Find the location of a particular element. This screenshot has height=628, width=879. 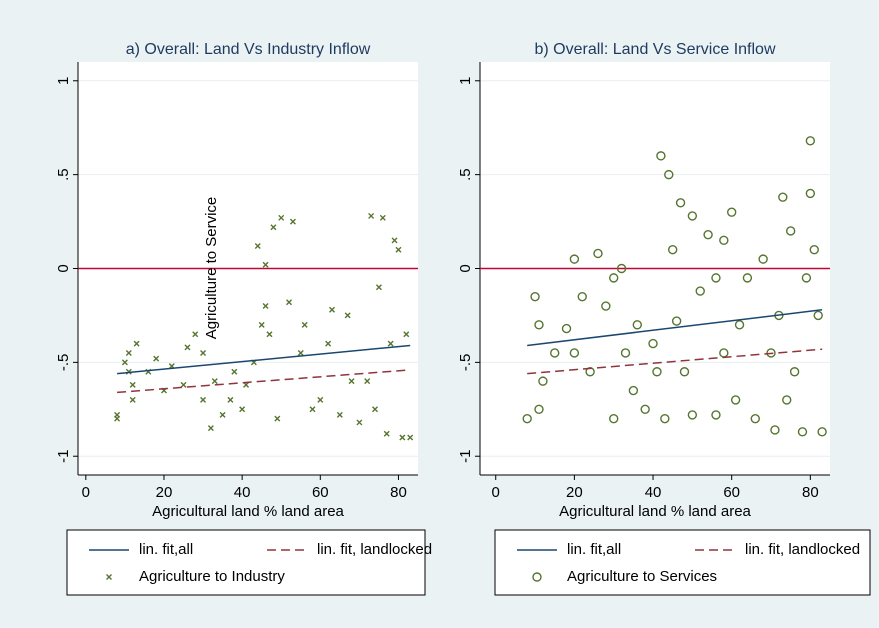

x-tick-label: 20 is located at coordinates (574, 492).